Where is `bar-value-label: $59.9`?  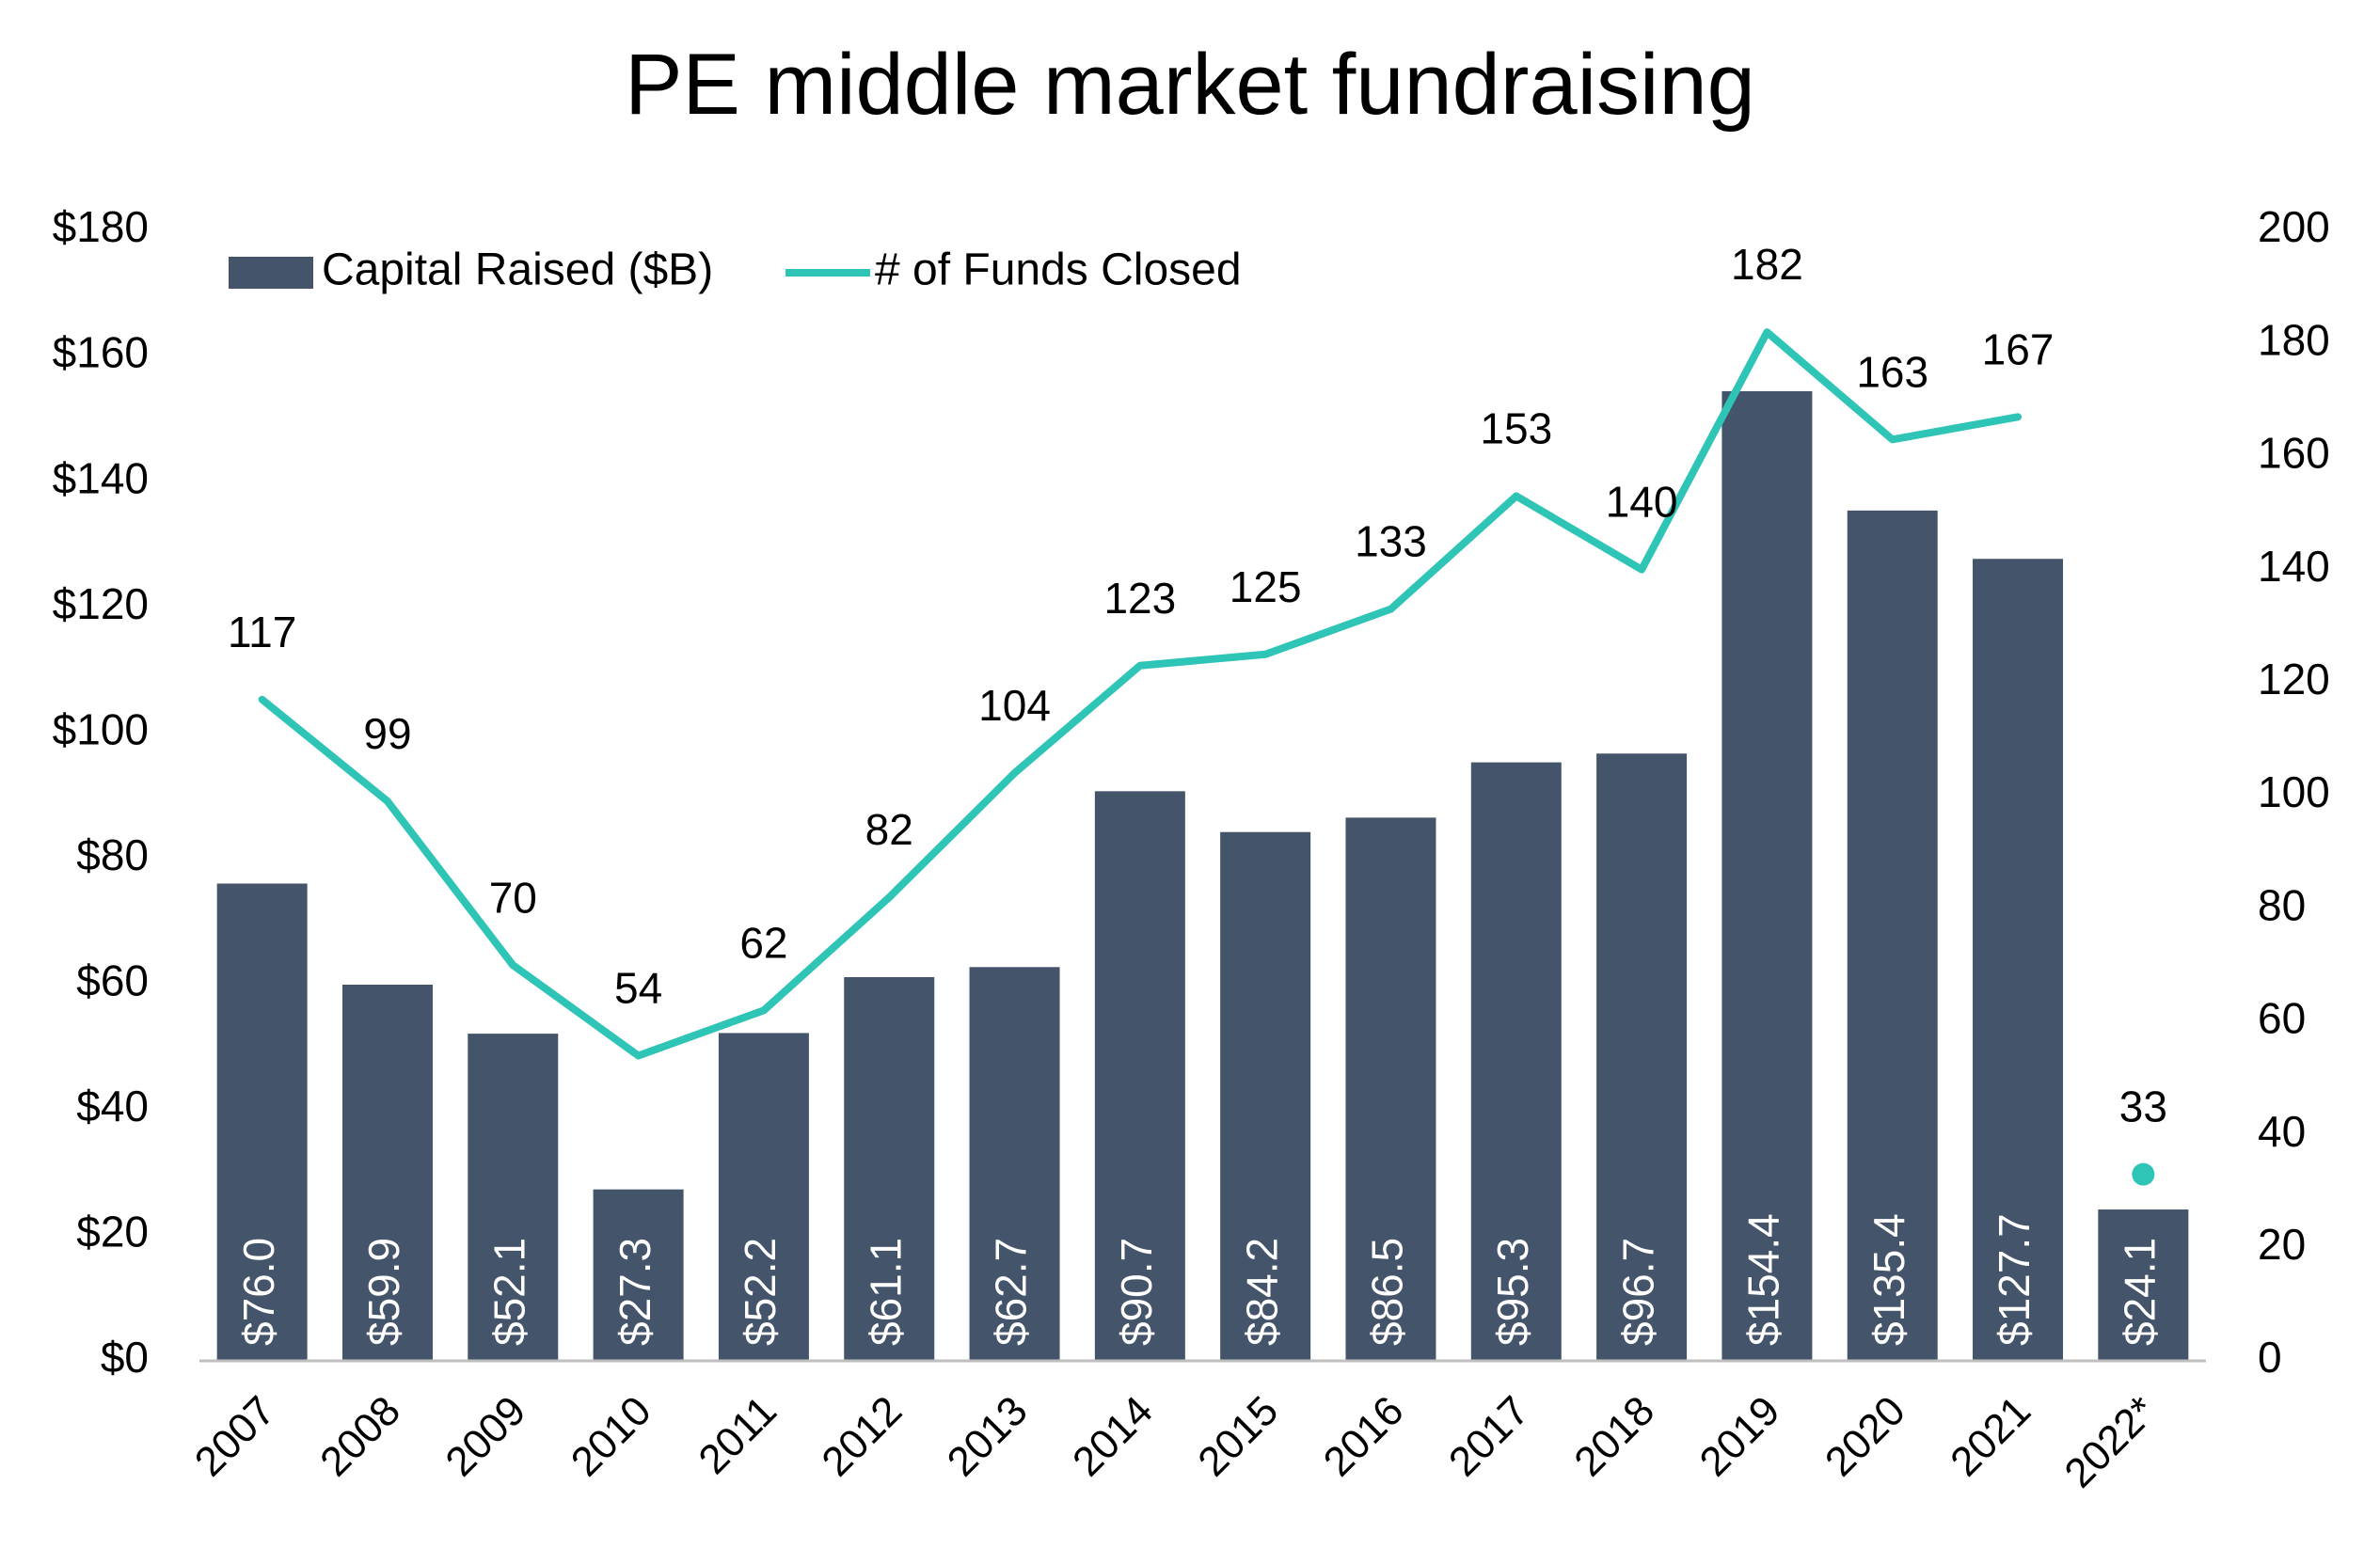
bar-value-label: $59.9 is located at coordinates (383, 1292).